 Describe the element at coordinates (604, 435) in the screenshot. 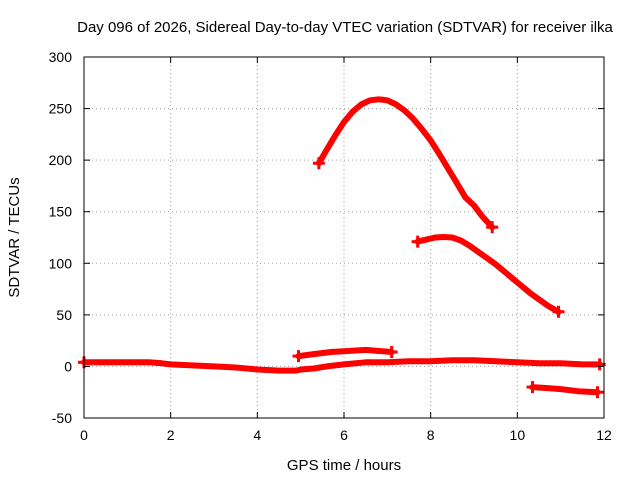

I see `x-tick-label: 12` at that location.